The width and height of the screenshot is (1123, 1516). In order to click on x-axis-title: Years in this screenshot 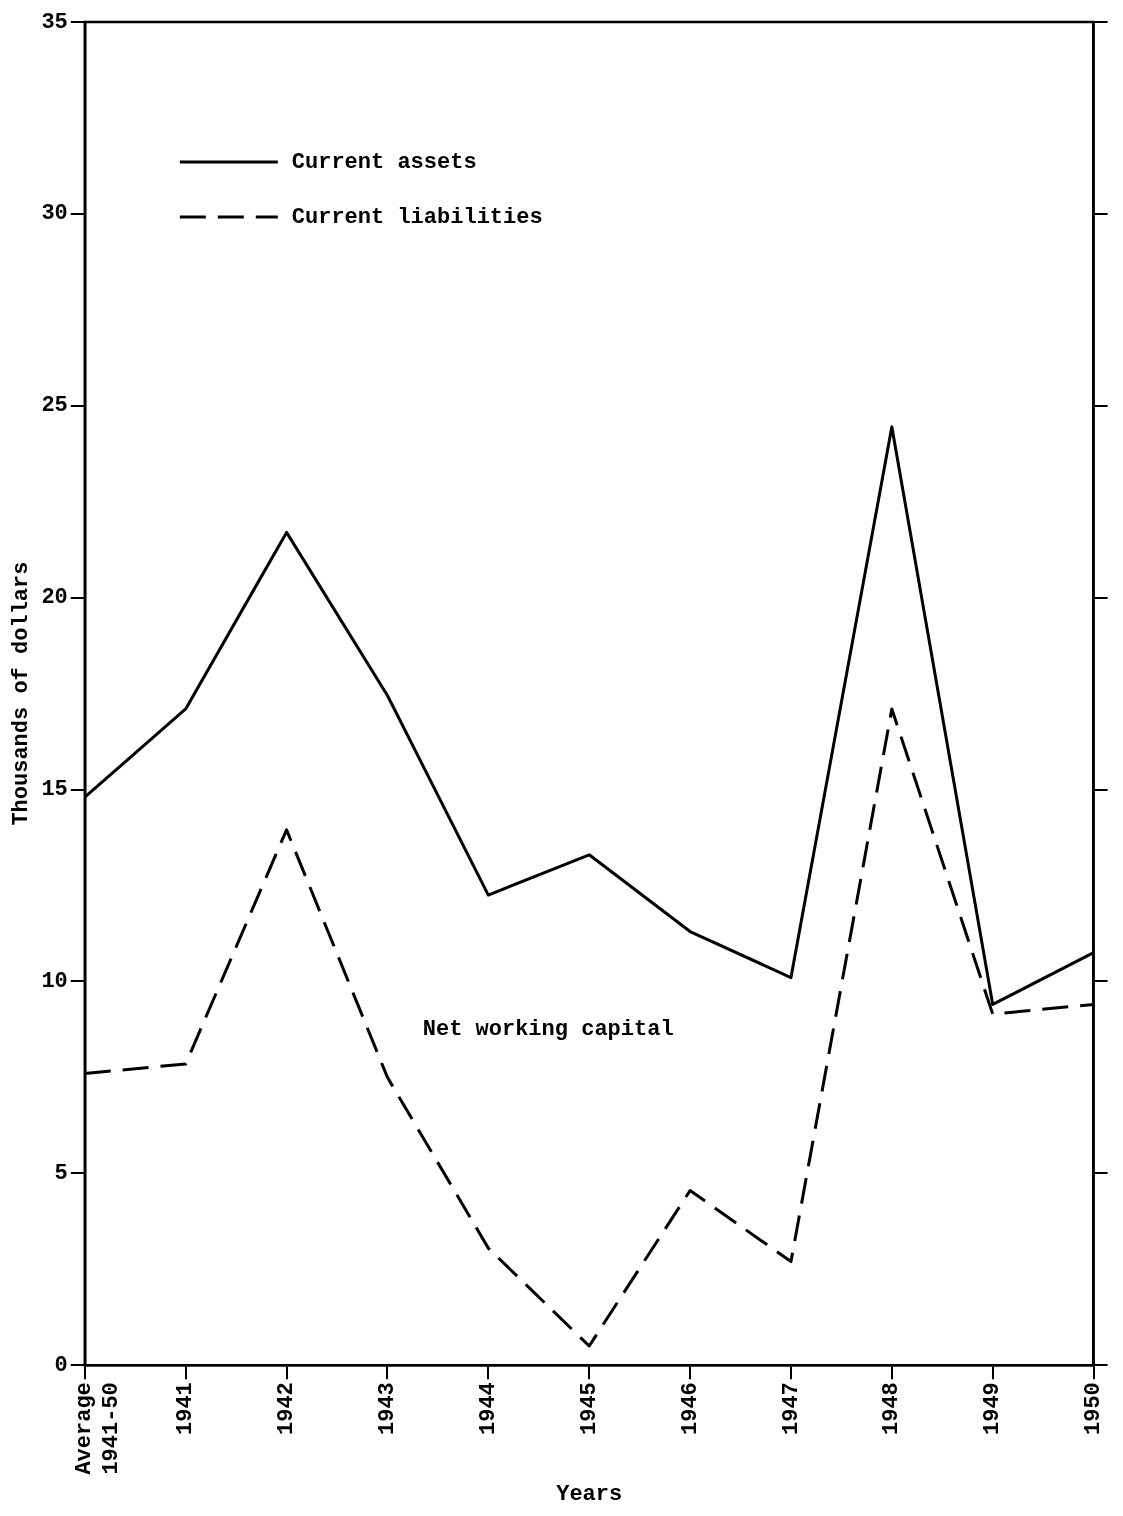, I will do `click(589, 1495)`.